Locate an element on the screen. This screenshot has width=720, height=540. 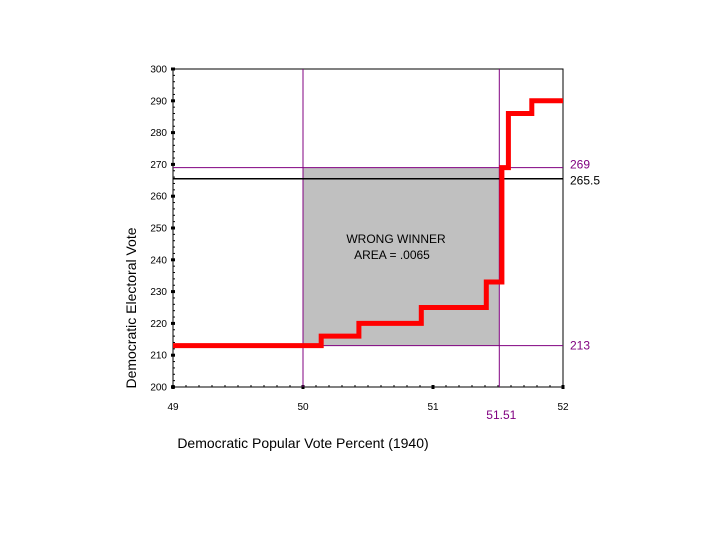
y-axis-title: Democratic Electoral Vote is located at coordinates (131, 307).